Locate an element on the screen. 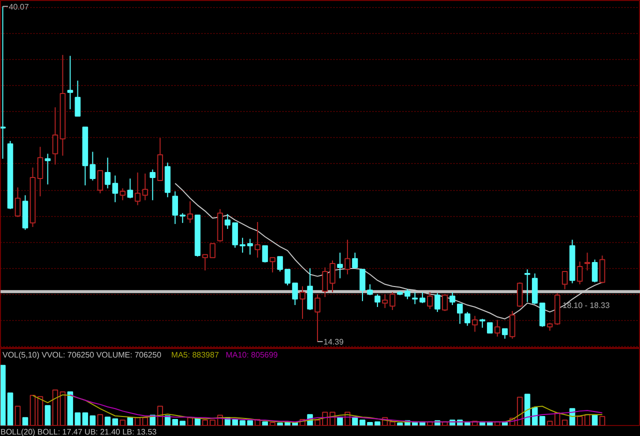 The width and height of the screenshot is (640, 436). text: BOLL(20) BOLL: 17.47 UB: 21.40 LB: 13.53 is located at coordinates (79, 432).